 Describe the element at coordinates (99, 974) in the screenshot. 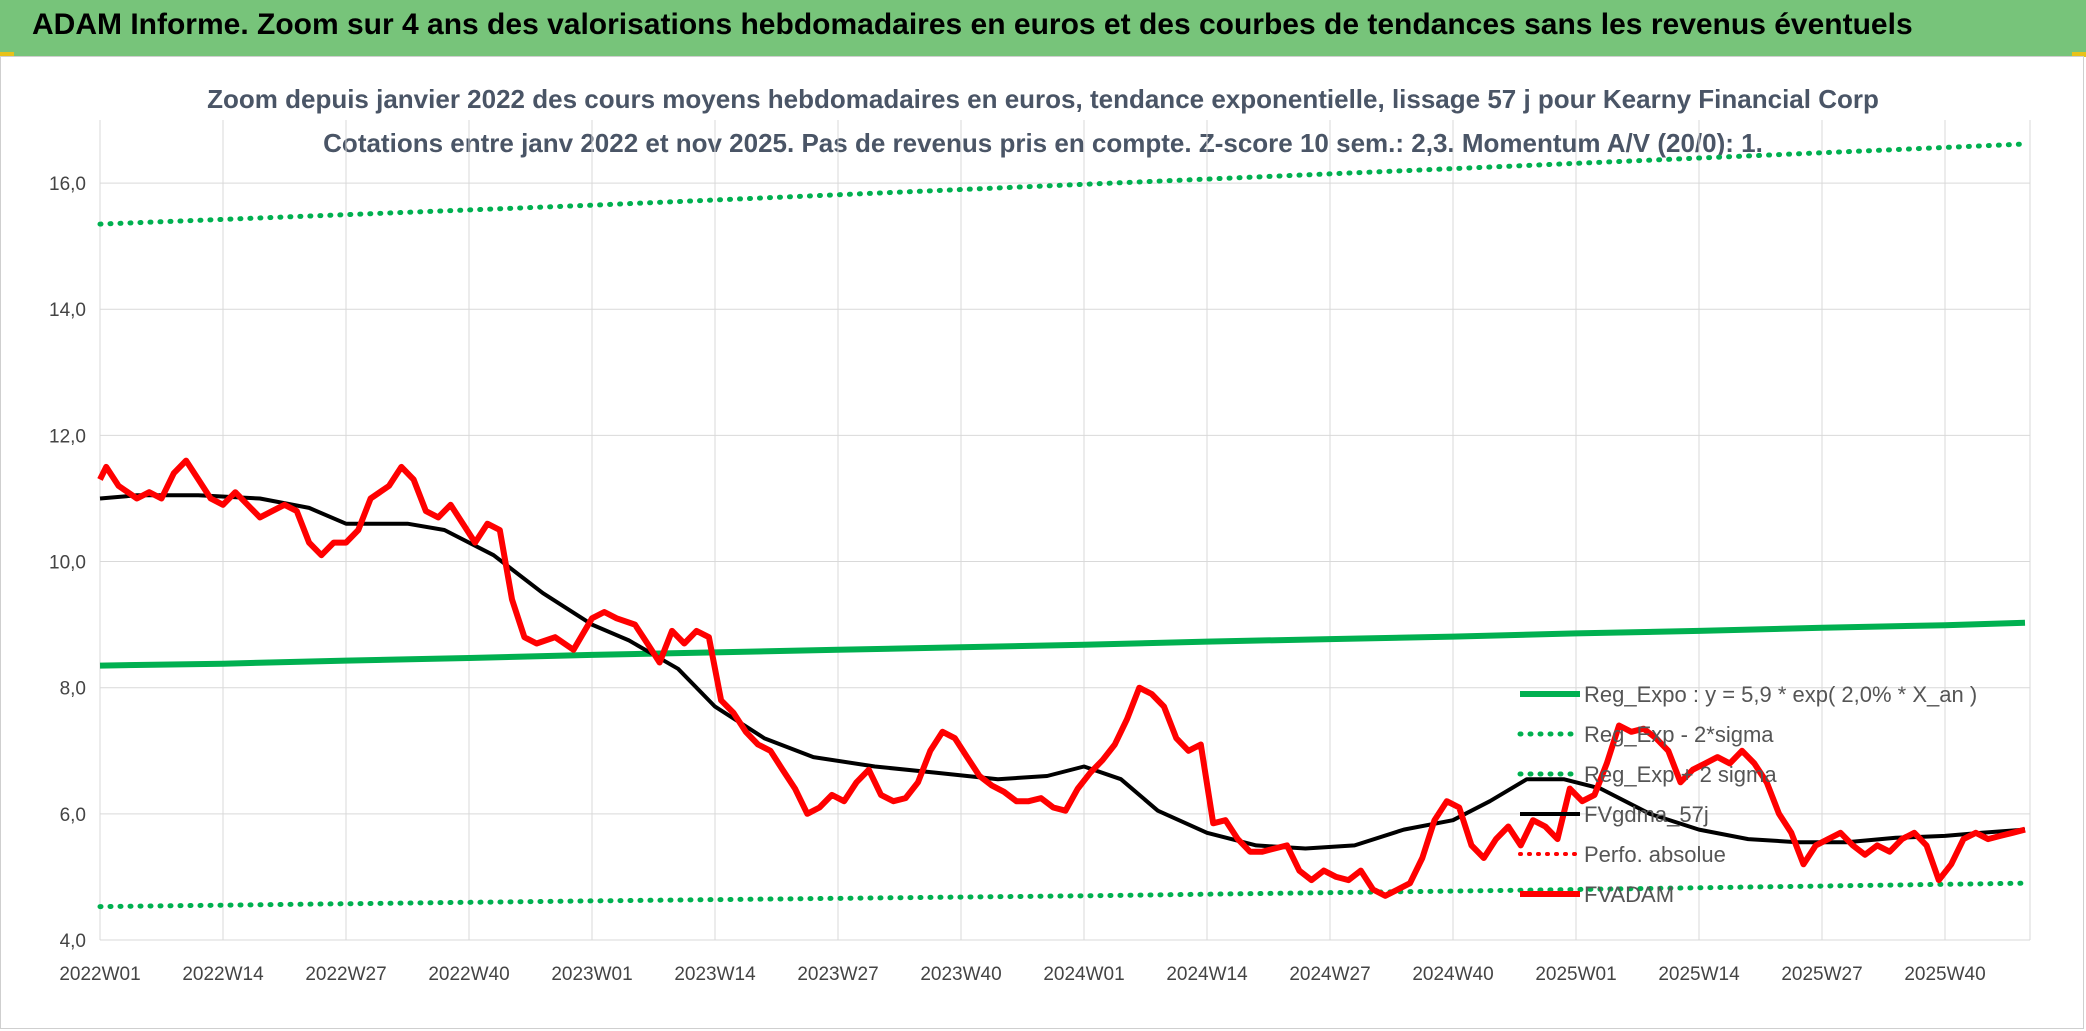

I see `x-tick-label: 2022W01` at that location.